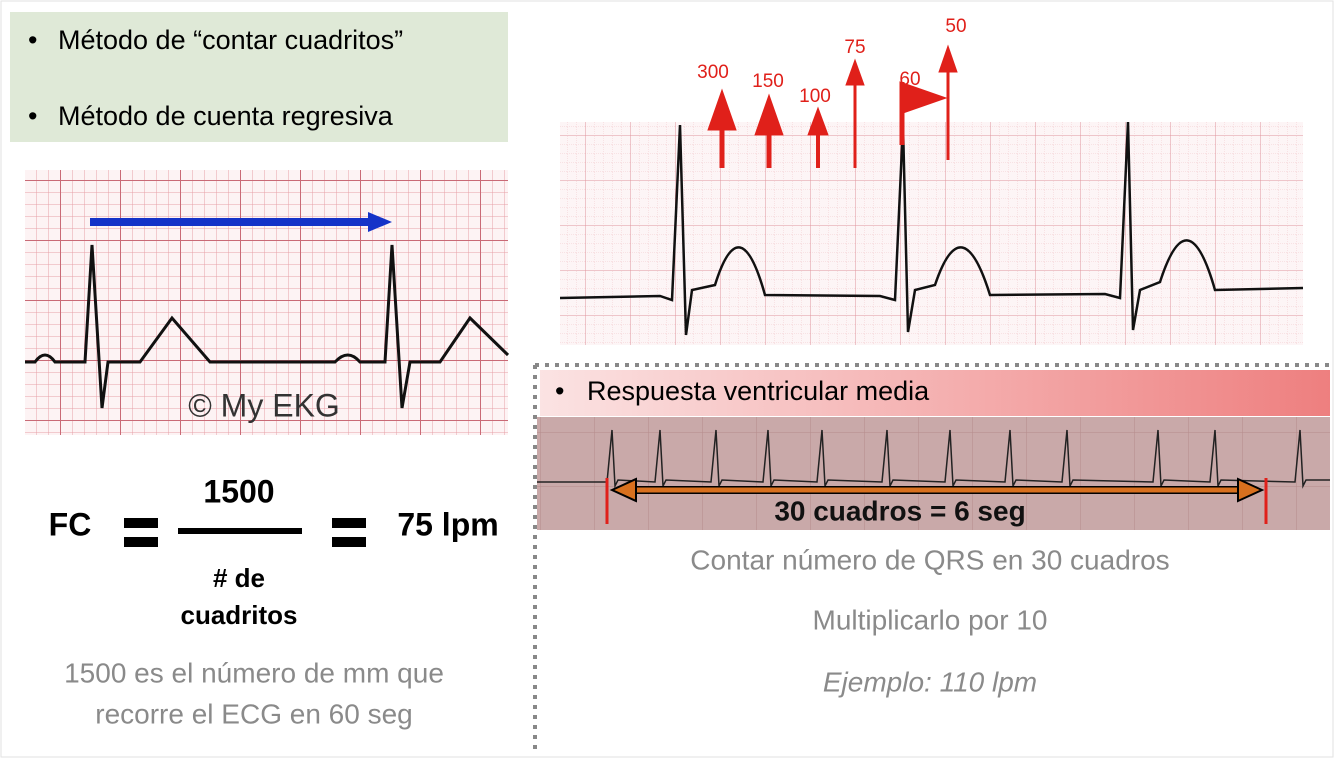  Describe the element at coordinates (899, 510) in the screenshot. I see `strip-label: 30 cuadros = 6 seg` at that location.